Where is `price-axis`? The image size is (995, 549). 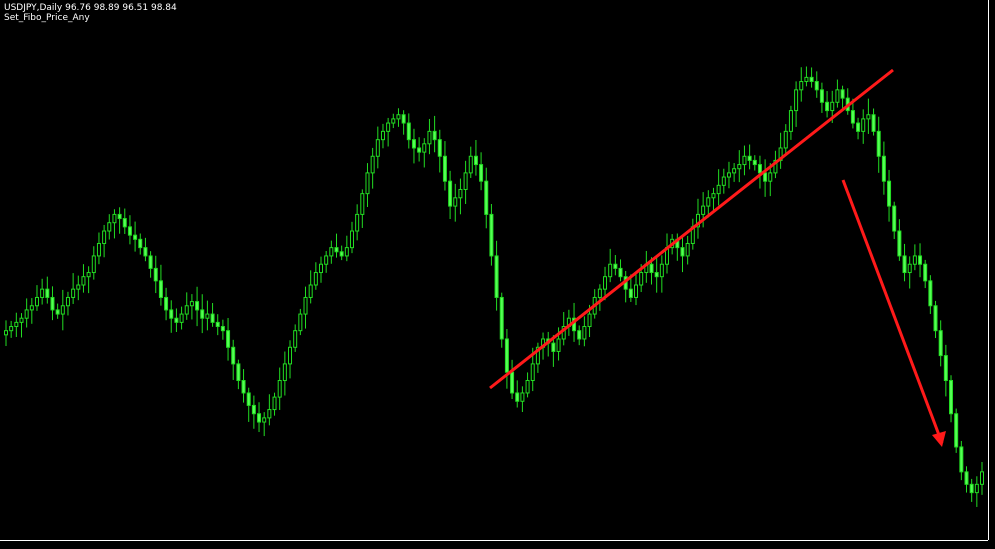 price-axis is located at coordinates (991, 270).